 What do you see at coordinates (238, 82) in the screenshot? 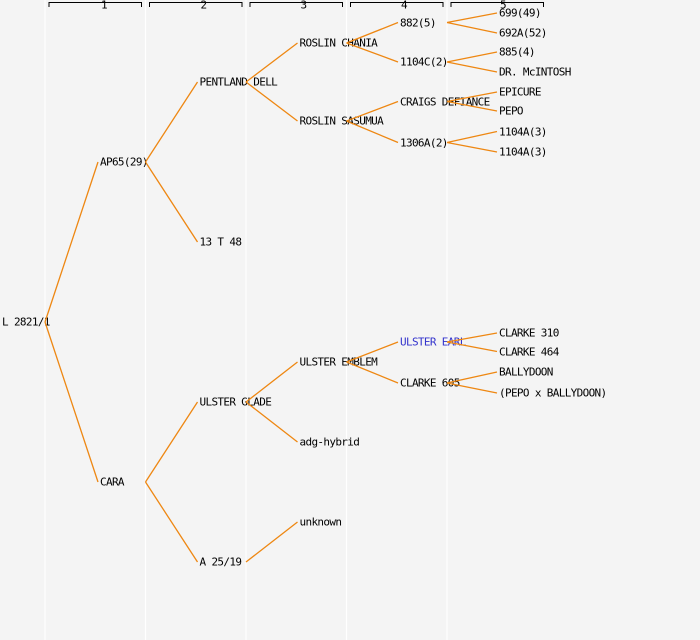
I see `node-pentland-dell: PENTLAND DELL` at bounding box center [238, 82].